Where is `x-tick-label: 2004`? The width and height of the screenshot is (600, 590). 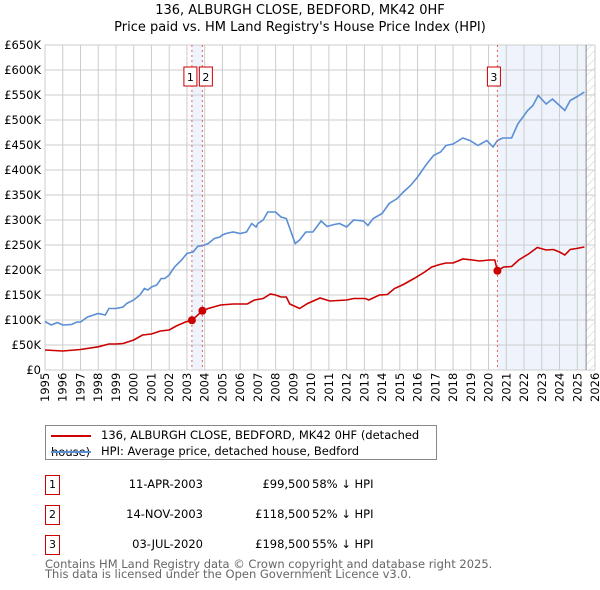 x-tick-label: 2004 is located at coordinates (205, 387).